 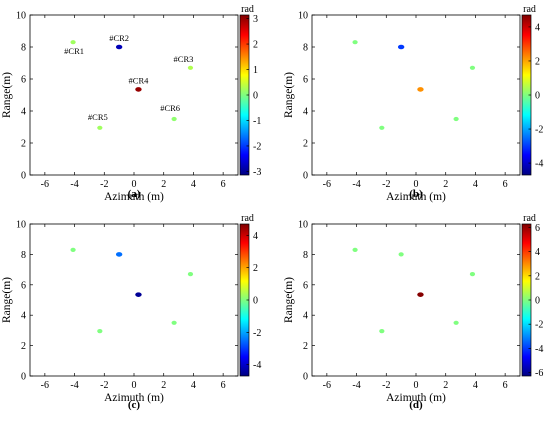 I want to click on colorbar-tick-label: -2, so click(x=539, y=325).